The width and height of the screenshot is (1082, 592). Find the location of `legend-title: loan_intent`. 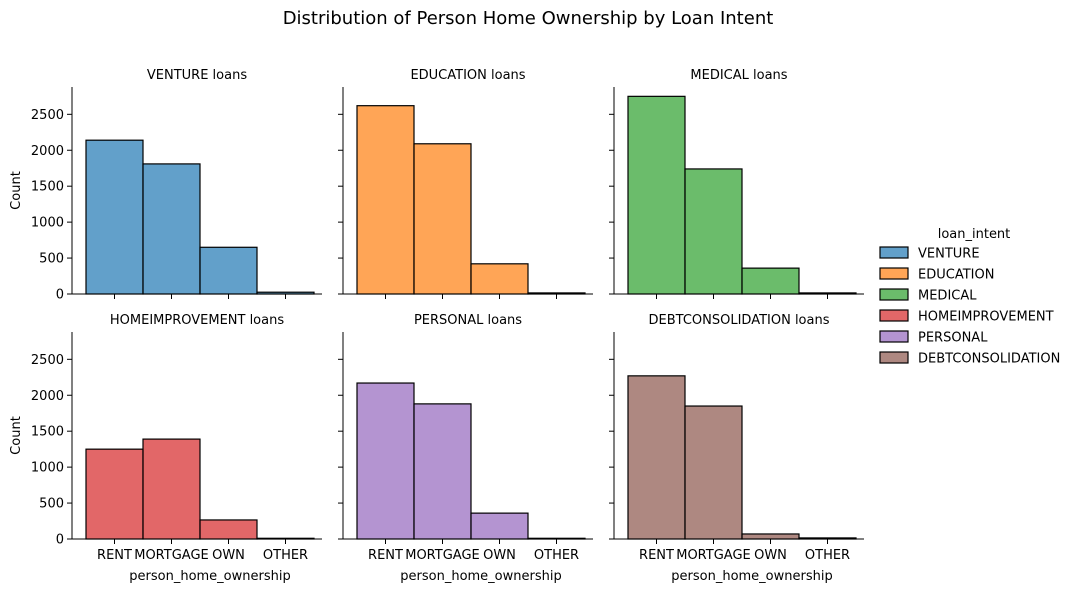

legend-title: loan_intent is located at coordinates (974, 234).